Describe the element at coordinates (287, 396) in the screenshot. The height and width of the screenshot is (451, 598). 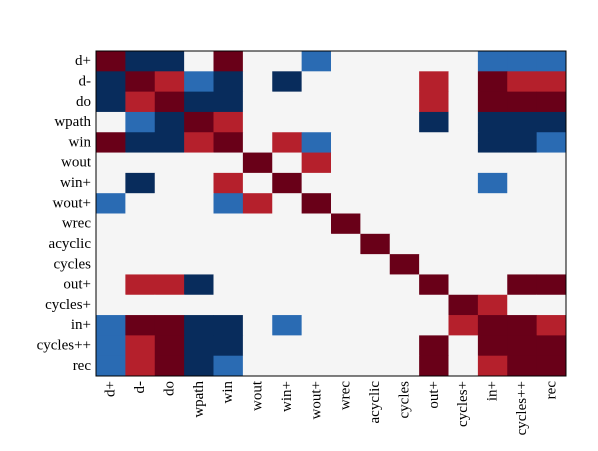
I see `x-tick-label: win+` at that location.